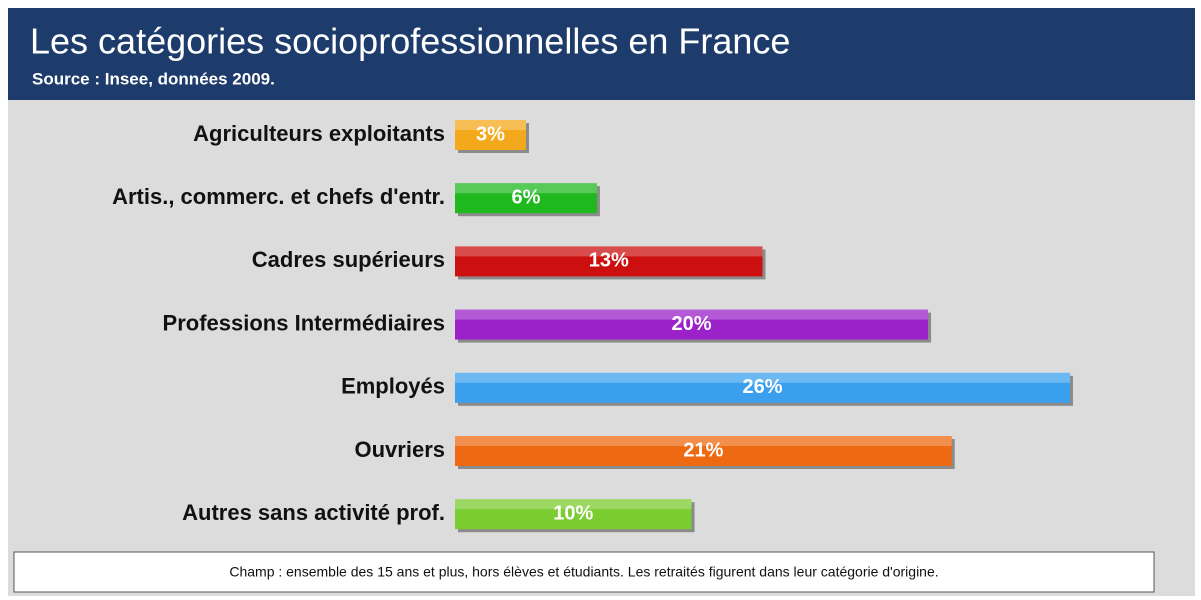  What do you see at coordinates (348, 259) in the screenshot?
I see `category-label: Cadres supérieurs` at bounding box center [348, 259].